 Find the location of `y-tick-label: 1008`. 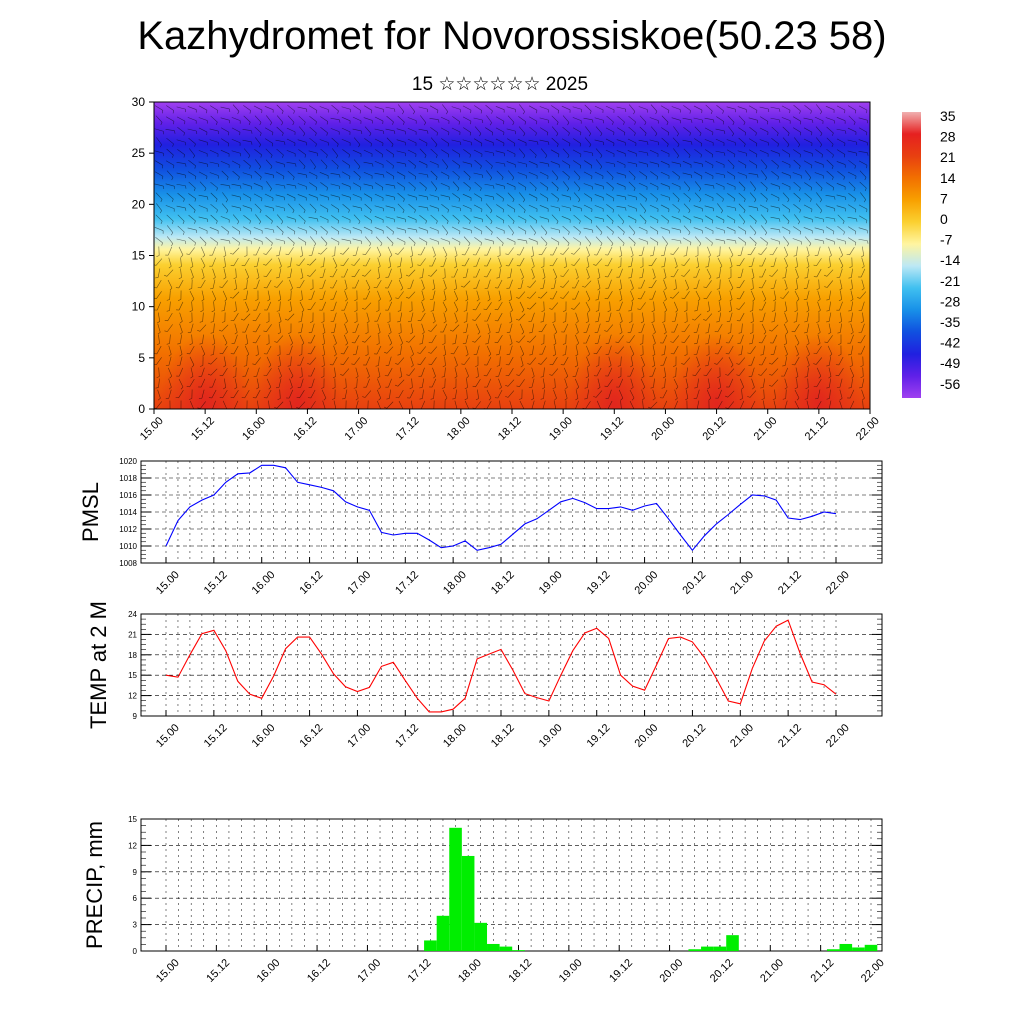

y-tick-label: 1008 is located at coordinates (128, 563).